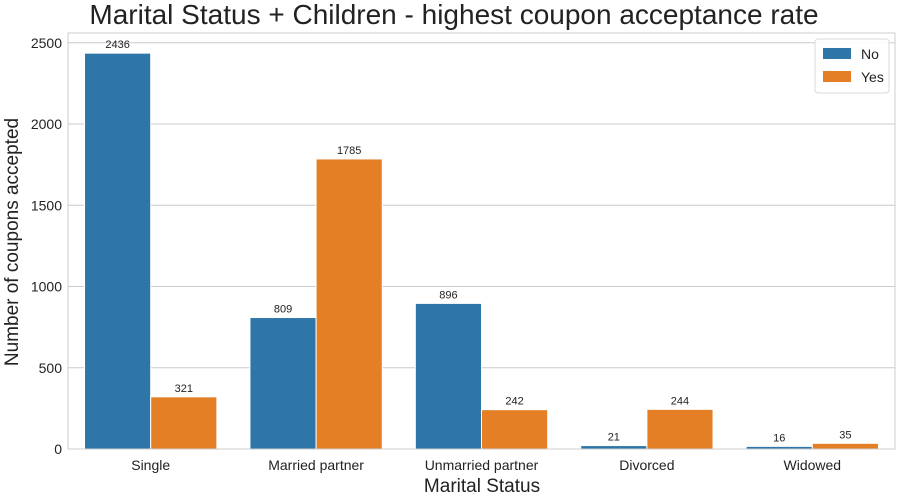 Image resolution: width=900 pixels, height=500 pixels. What do you see at coordinates (349, 304) in the screenshot?
I see `bar-yes-married-partner` at bounding box center [349, 304].